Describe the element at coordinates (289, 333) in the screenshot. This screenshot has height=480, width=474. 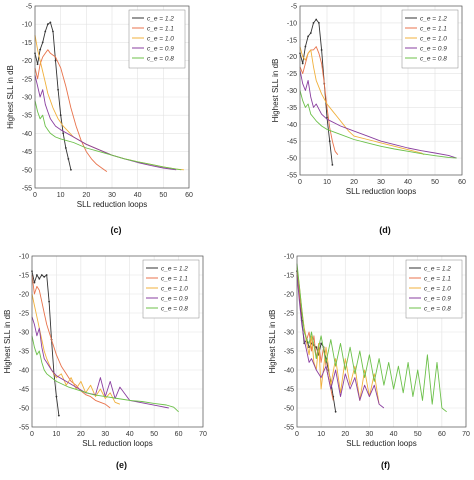
I see `y-tick-label: -30` at that location.